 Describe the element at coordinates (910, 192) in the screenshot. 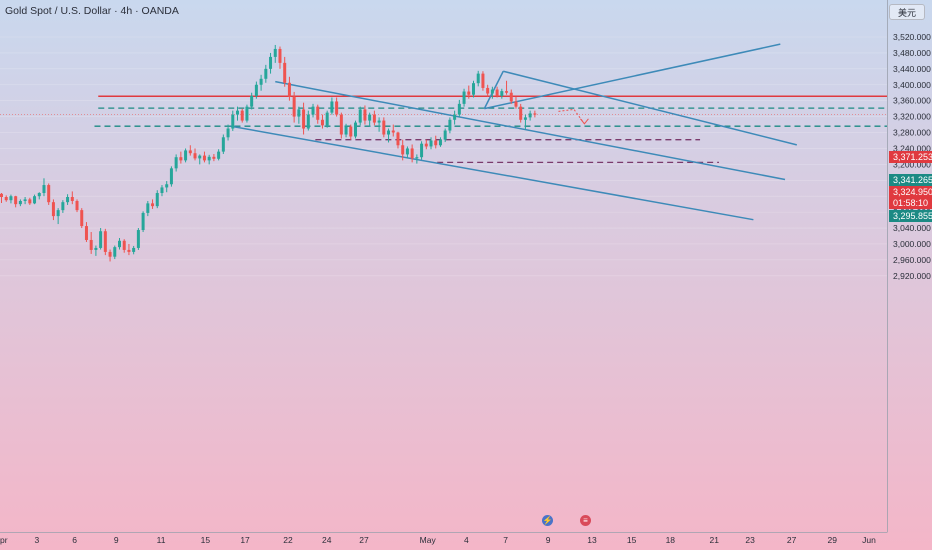

I see `price-tag-current: 3,324.950` at that location.